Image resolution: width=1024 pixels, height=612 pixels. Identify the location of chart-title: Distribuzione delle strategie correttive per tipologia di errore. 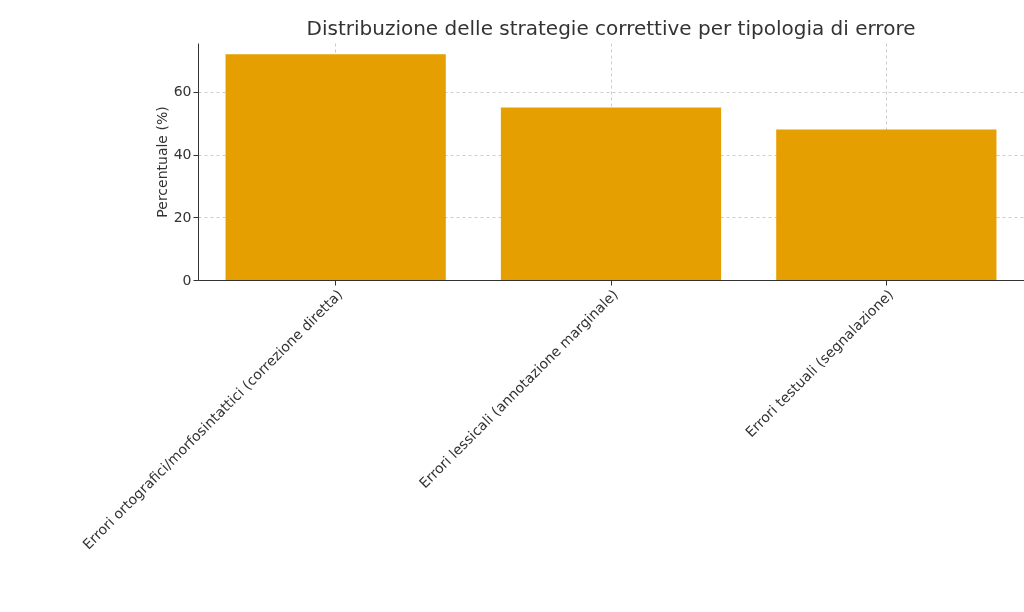
(611, 28).